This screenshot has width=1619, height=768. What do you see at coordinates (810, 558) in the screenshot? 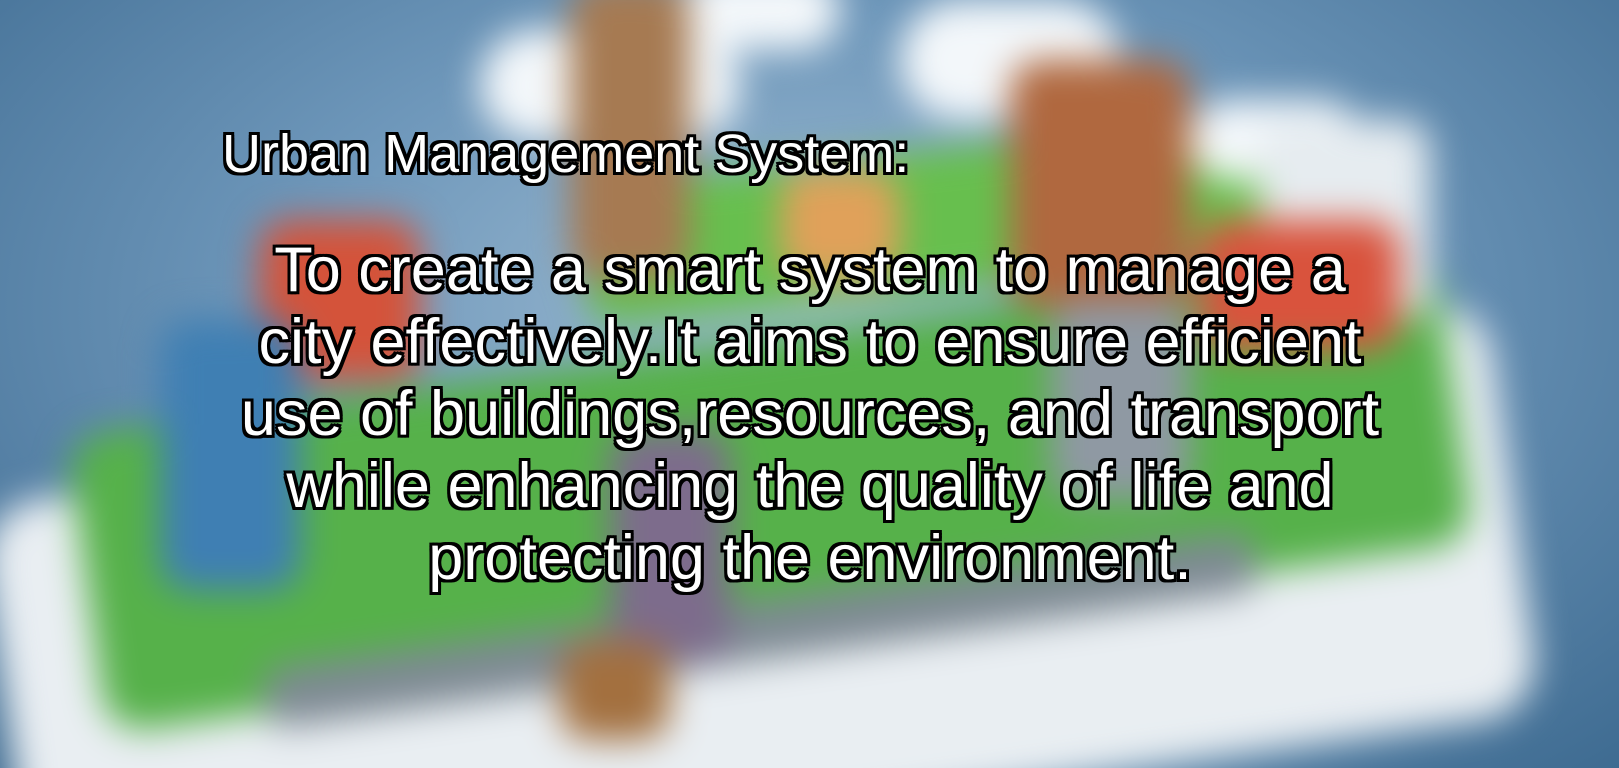
I see `description-line: protecting the environment.` at bounding box center [810, 558].